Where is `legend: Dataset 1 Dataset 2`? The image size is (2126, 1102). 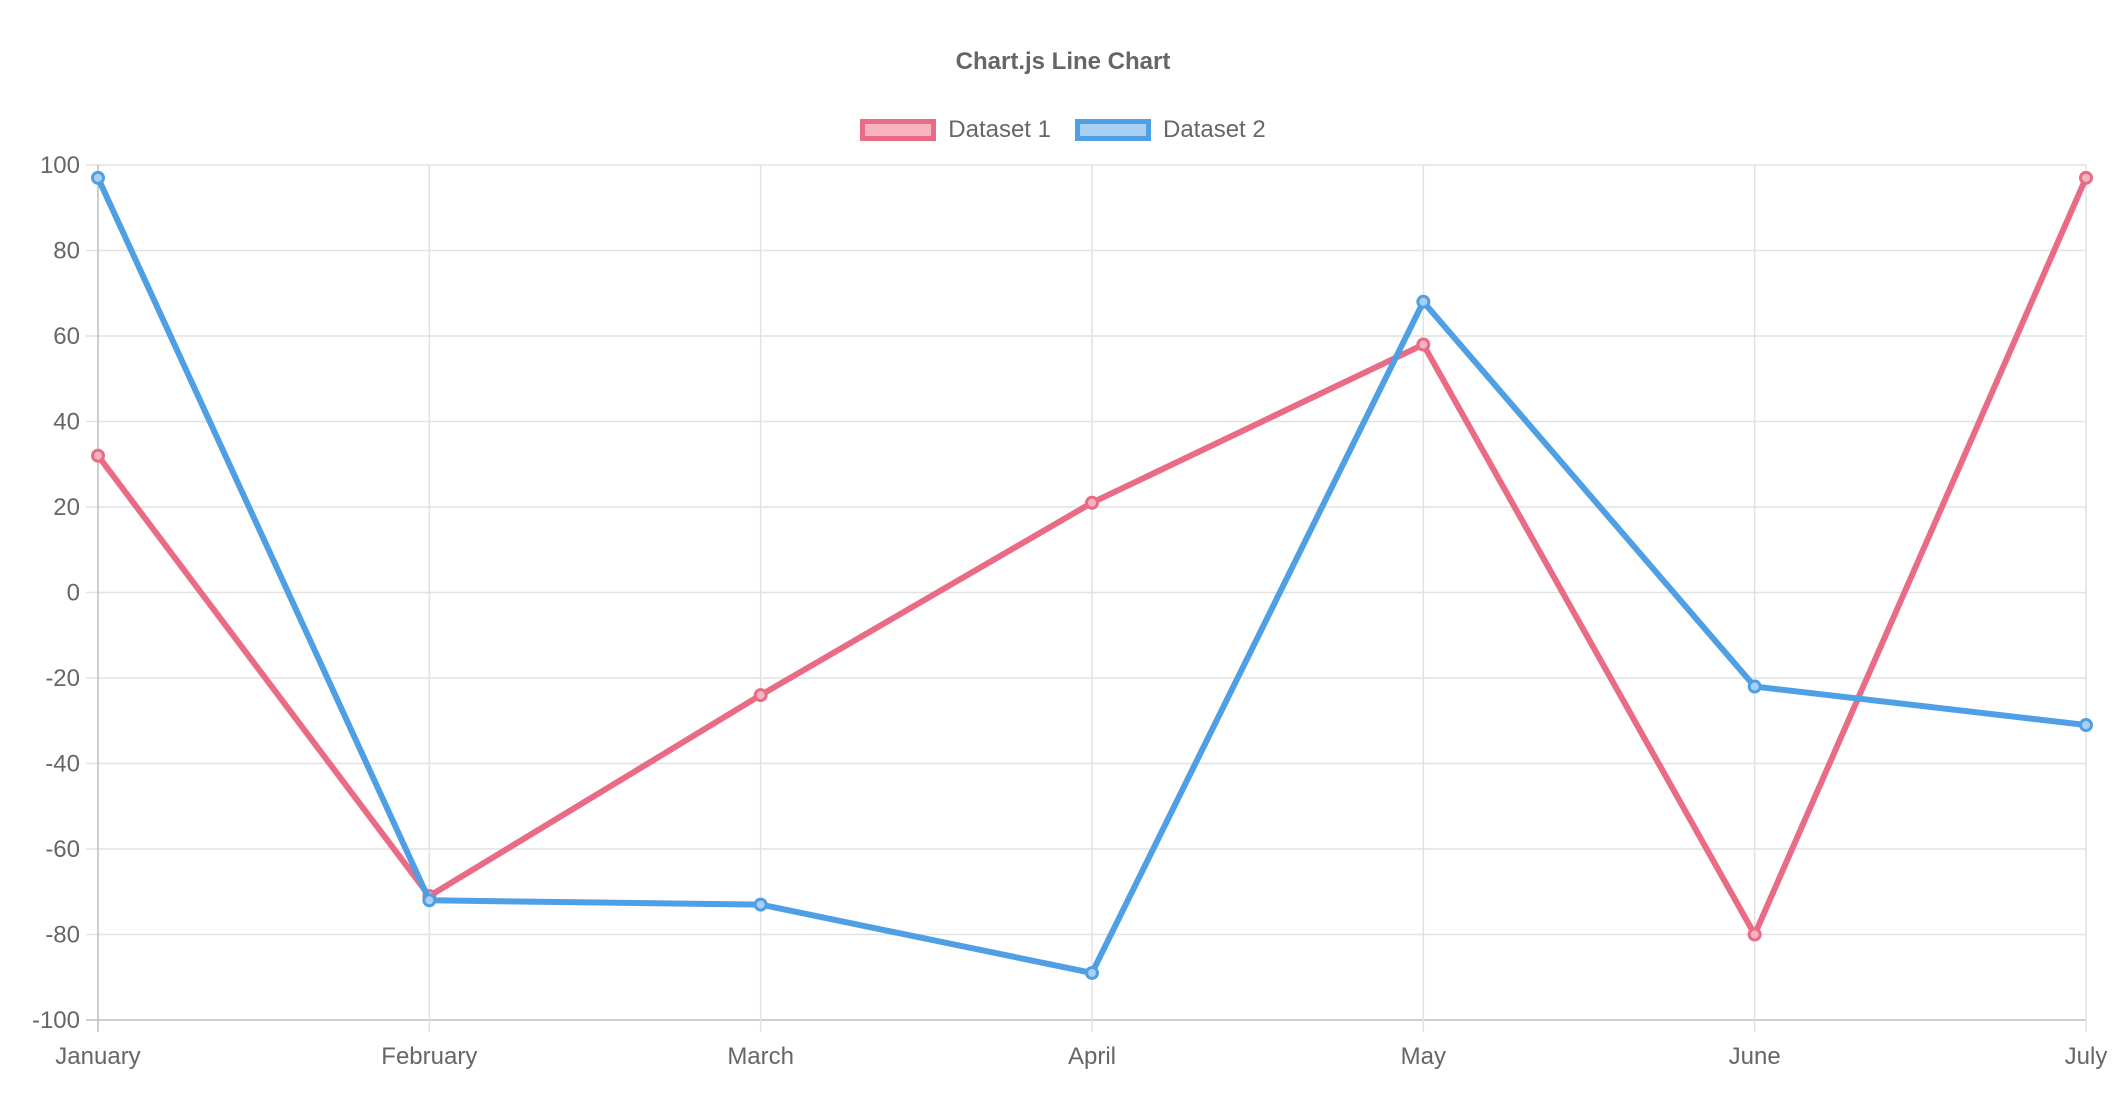
legend: Dataset 1 Dataset 2 is located at coordinates (1063, 130).